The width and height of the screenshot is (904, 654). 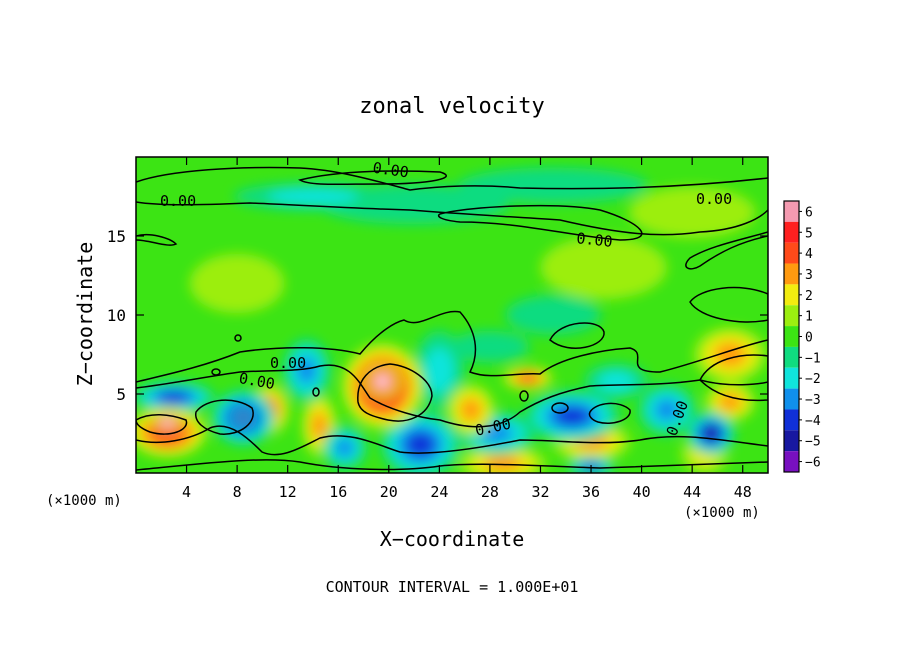 What do you see at coordinates (722, 513) in the screenshot?
I see `x-unit-right: (×1000 m)` at bounding box center [722, 513].